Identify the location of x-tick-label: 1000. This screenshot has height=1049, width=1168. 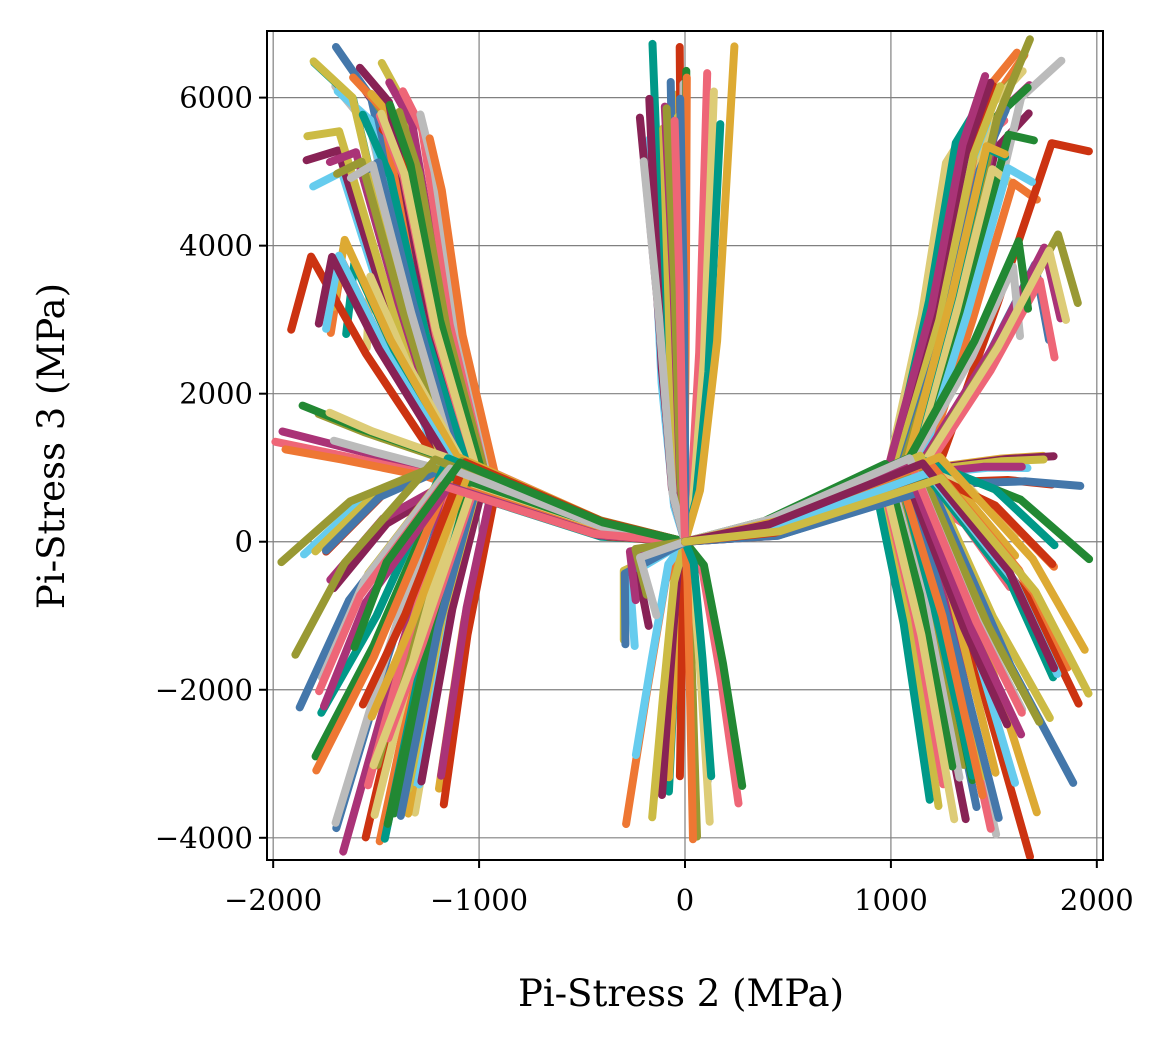
(891, 900).